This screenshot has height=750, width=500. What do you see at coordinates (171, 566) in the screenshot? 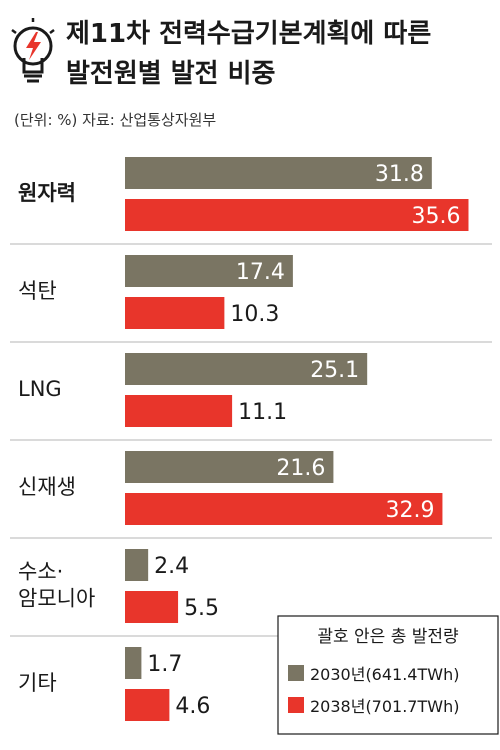
I see `data-label: 2.4` at bounding box center [171, 566].